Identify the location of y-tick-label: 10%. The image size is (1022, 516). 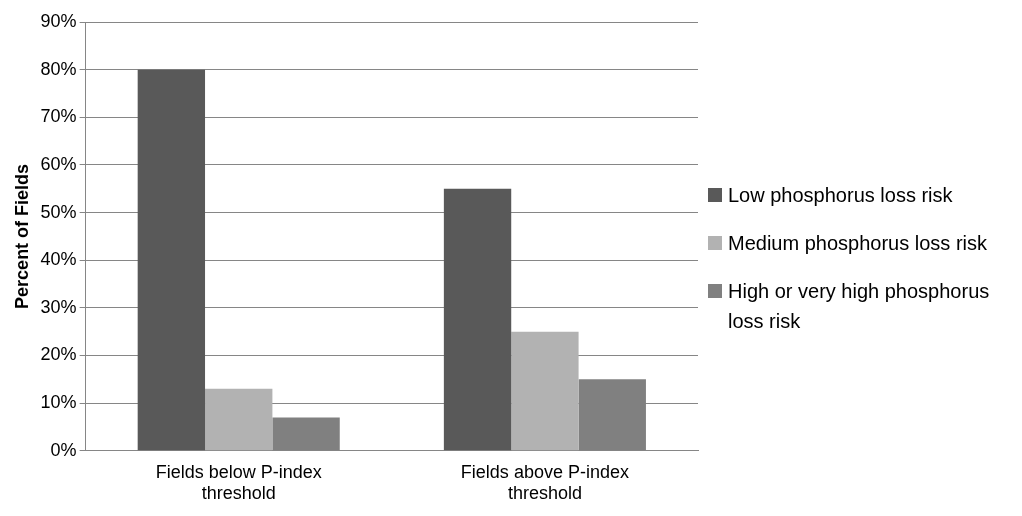
(58, 402).